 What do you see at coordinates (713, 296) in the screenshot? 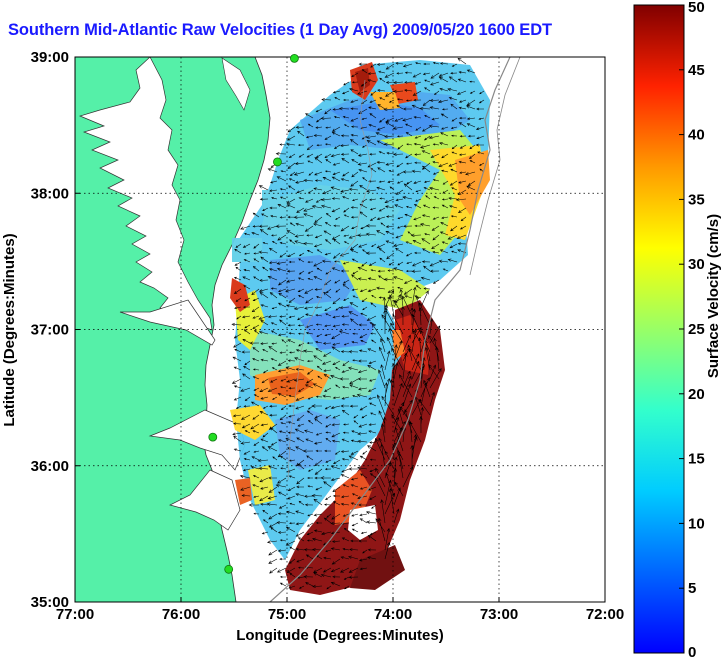
I see `colorbar-label: Surface Velocity (cm/s)` at bounding box center [713, 296].